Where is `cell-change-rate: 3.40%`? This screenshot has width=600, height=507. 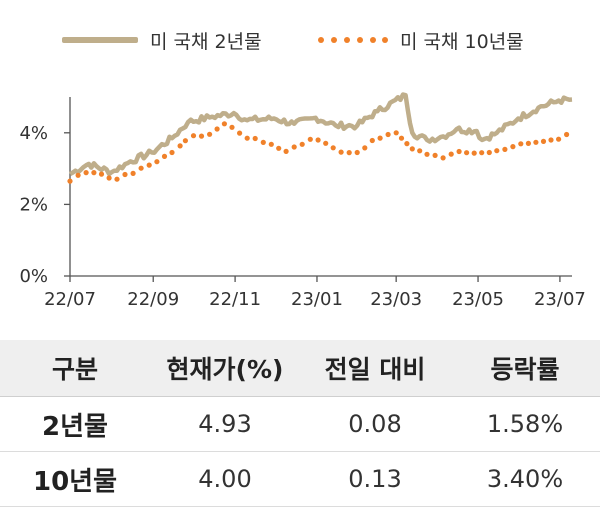
cell-change-rate: 3.40% is located at coordinates (525, 479).